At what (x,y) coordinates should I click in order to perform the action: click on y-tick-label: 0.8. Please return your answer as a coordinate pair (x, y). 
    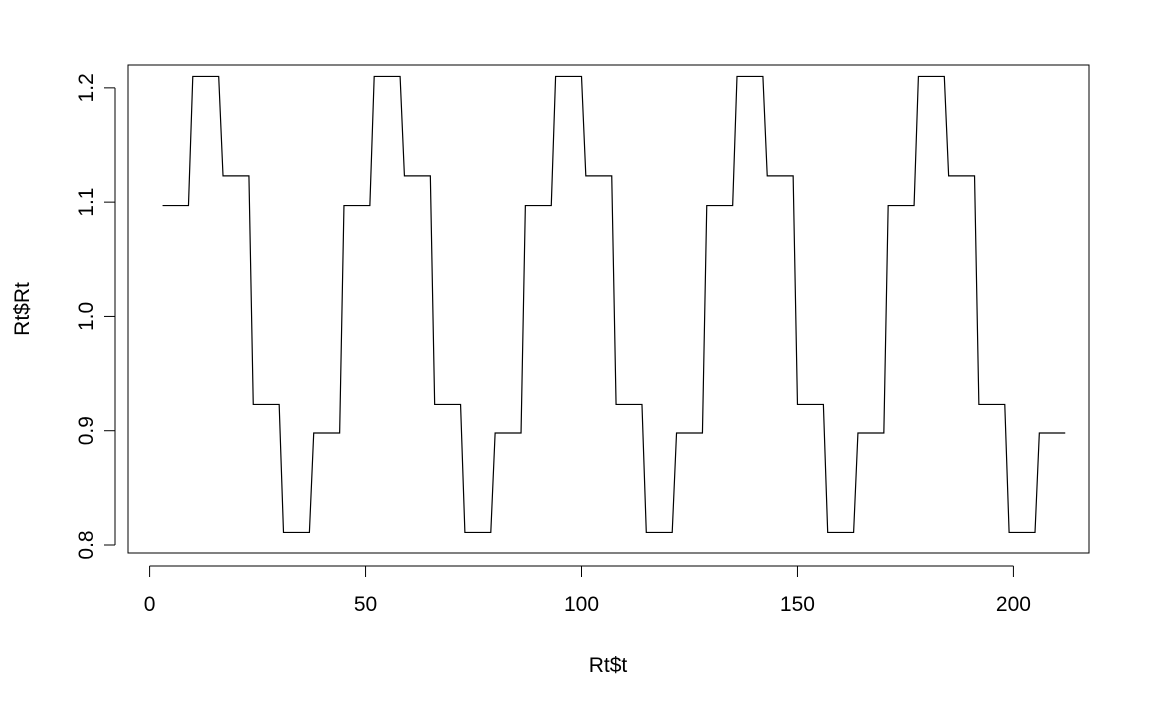
    Looking at the image, I should click on (86, 544).